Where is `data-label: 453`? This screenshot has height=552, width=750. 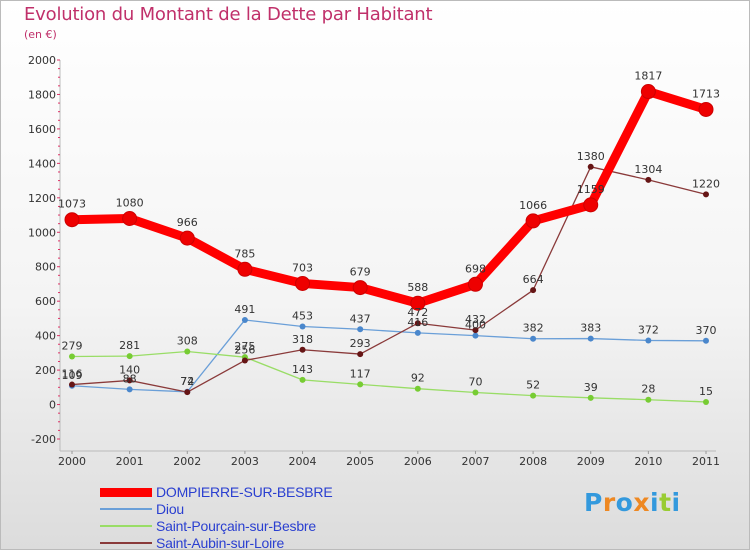 data-label: 453 is located at coordinates (302, 316).